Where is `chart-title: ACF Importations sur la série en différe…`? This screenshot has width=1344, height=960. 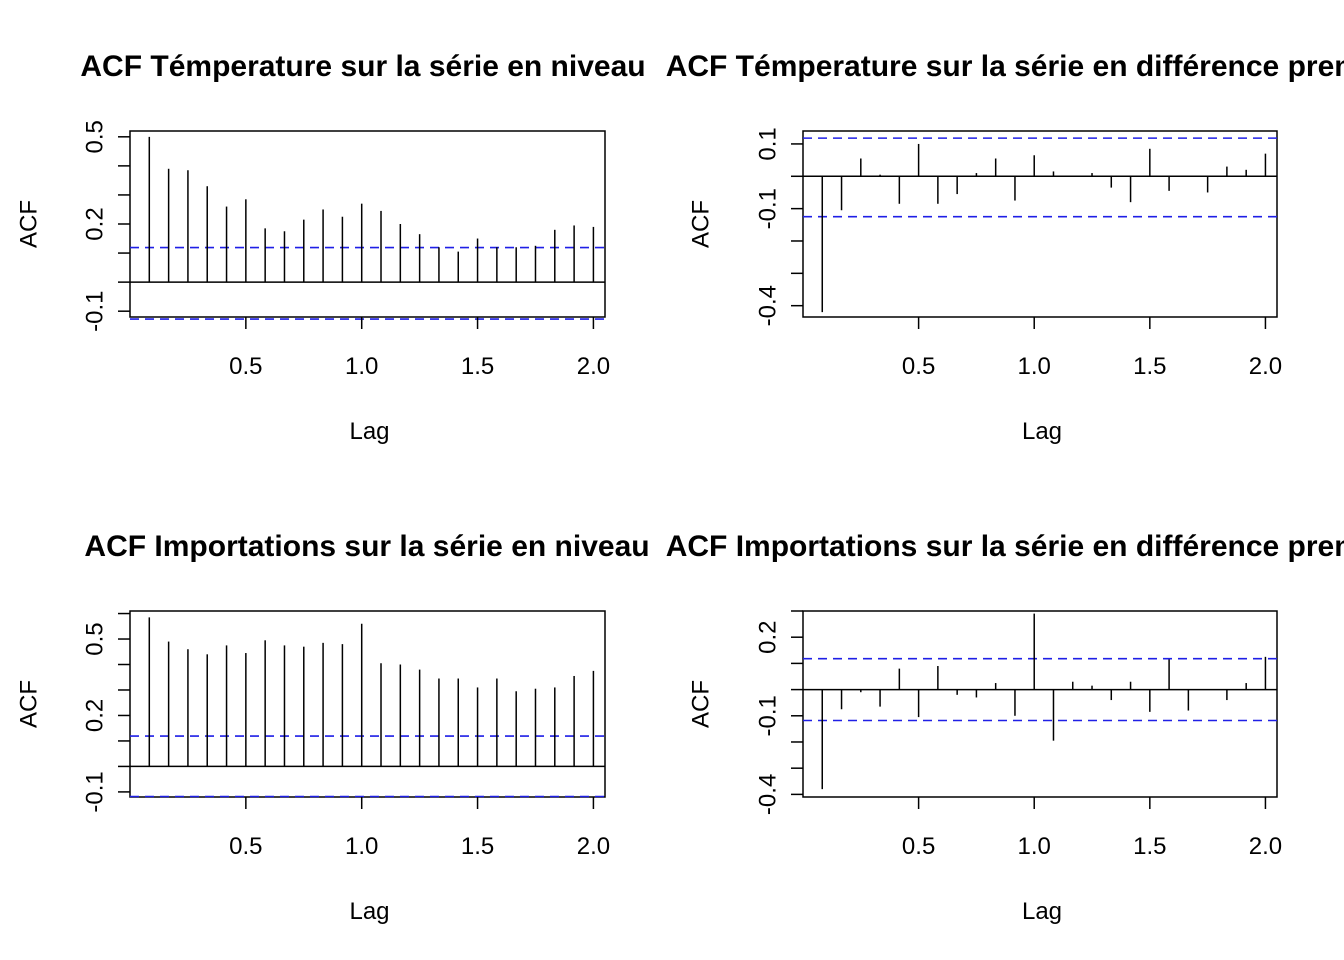
chart-title: ACF Importations sur la série en différe… is located at coordinates (1005, 546).